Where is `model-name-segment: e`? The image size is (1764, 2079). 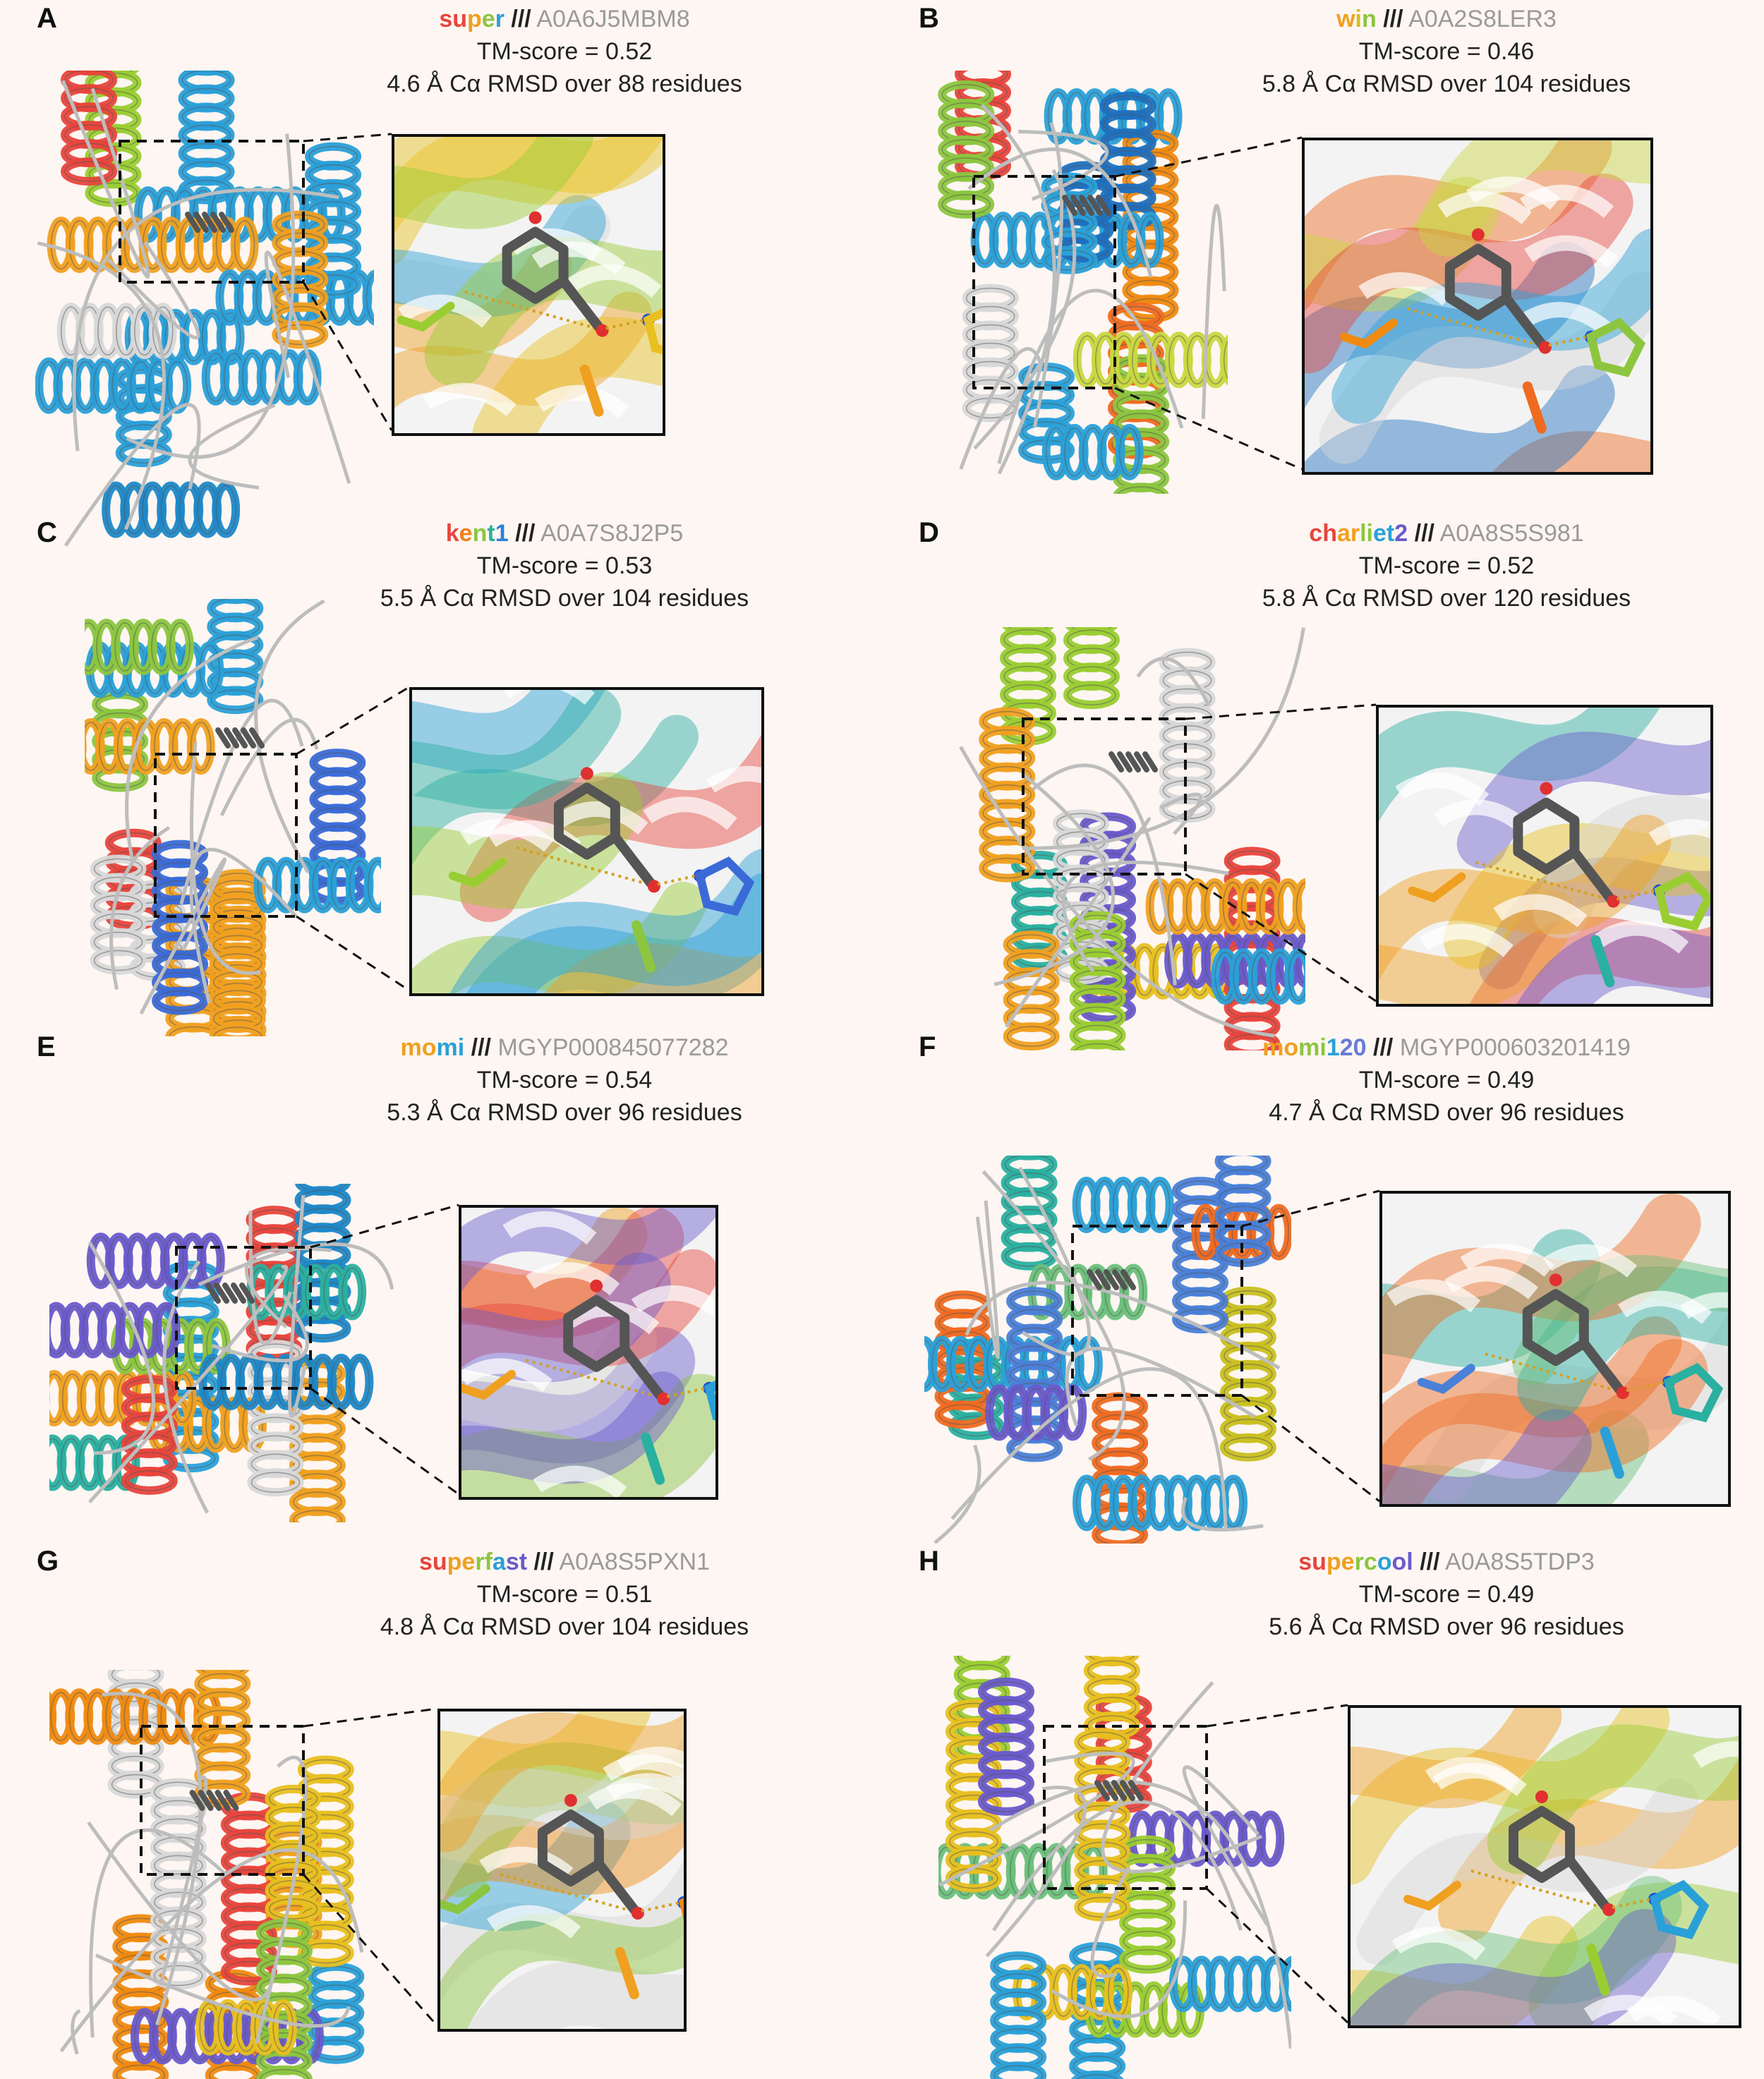 model-name-segment: e is located at coordinates (466, 533).